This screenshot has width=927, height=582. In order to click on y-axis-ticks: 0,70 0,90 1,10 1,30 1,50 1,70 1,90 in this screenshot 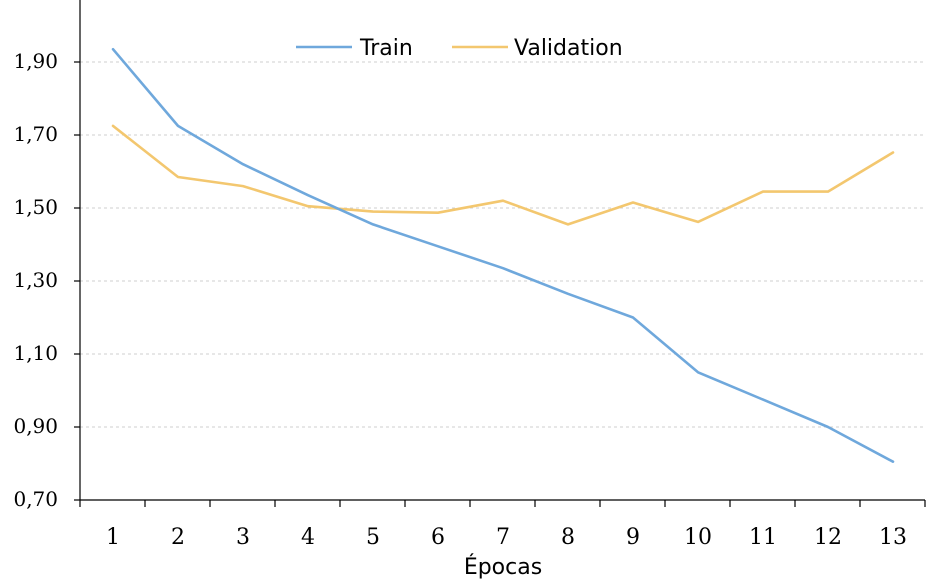, I will do `click(46, 280)`.